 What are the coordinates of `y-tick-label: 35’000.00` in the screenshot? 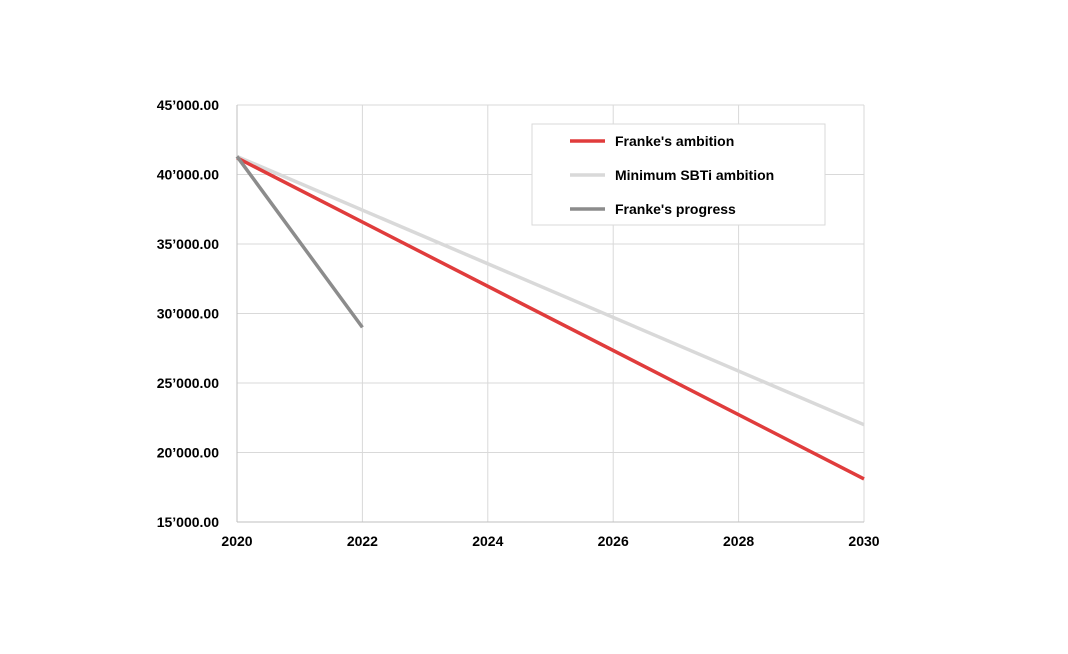 It's located at (188, 244).